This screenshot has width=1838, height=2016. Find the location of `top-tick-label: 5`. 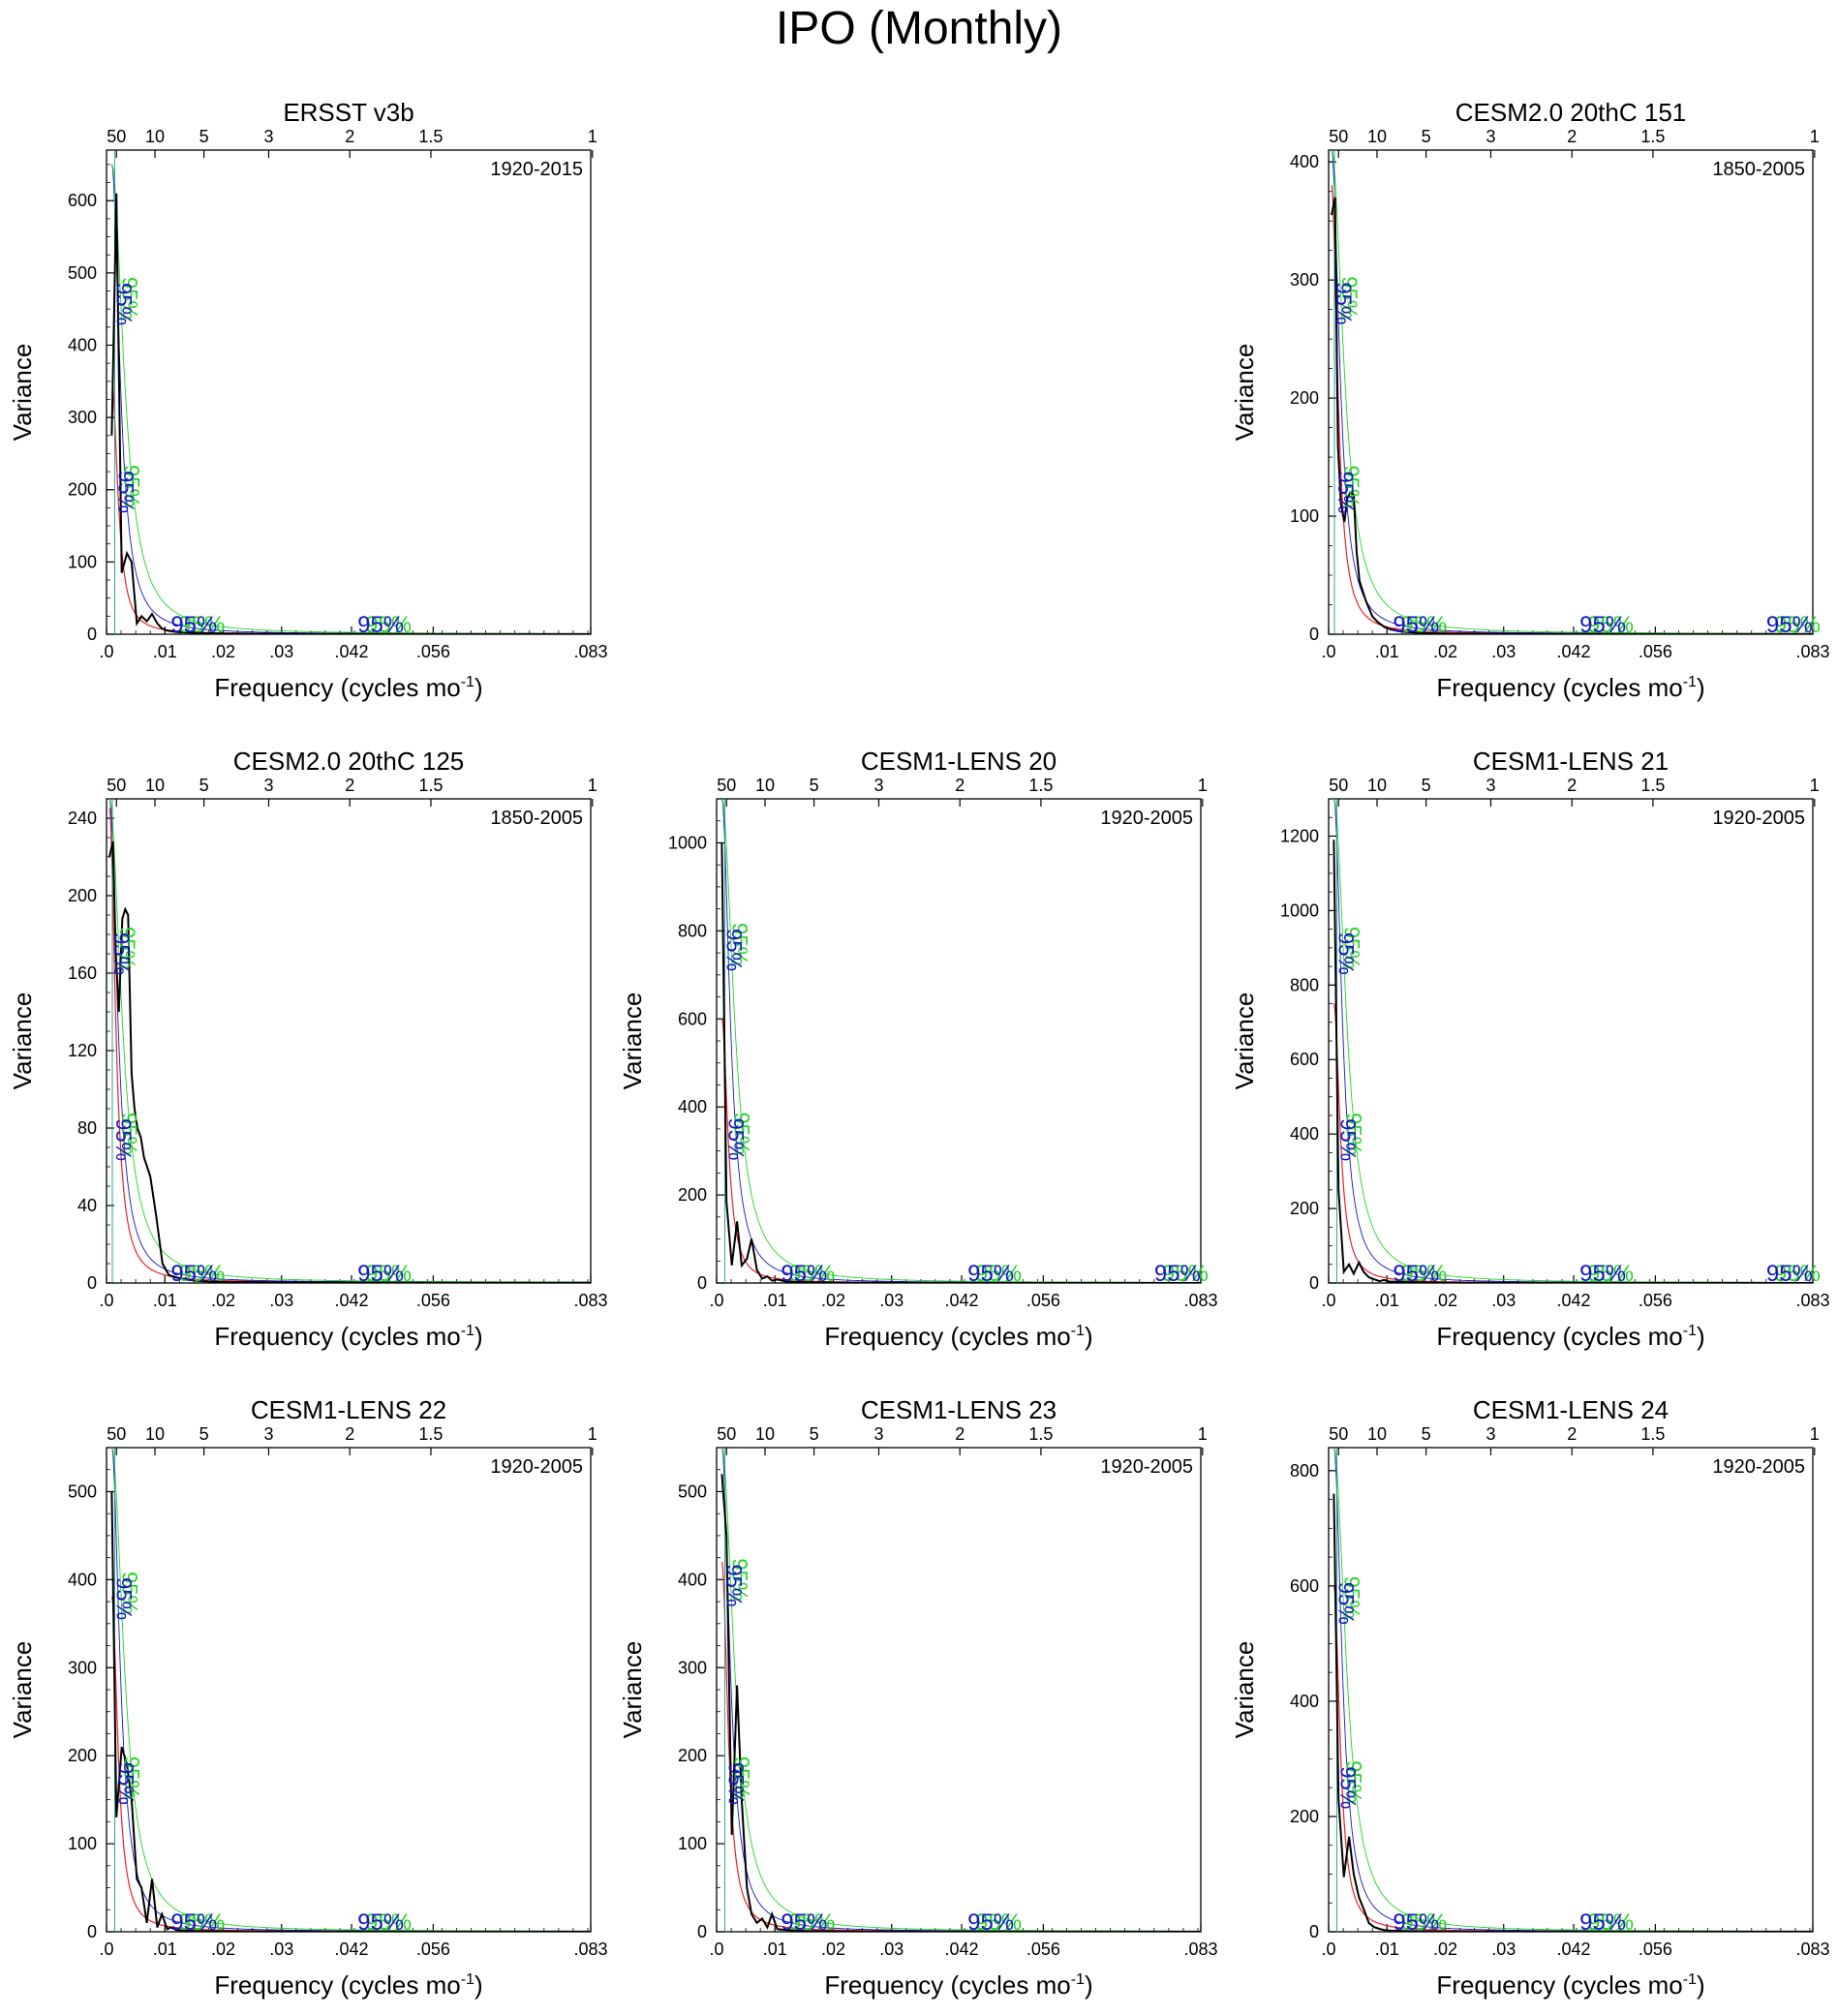

top-tick-label: 5 is located at coordinates (814, 1434).